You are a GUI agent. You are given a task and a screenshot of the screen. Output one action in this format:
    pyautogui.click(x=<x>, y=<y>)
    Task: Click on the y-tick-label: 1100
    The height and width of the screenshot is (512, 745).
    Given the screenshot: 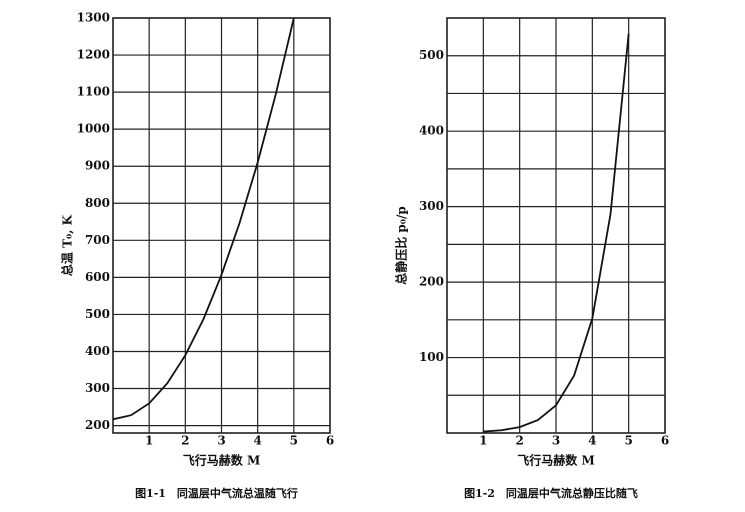 What is the action you would take?
    pyautogui.click(x=93, y=92)
    